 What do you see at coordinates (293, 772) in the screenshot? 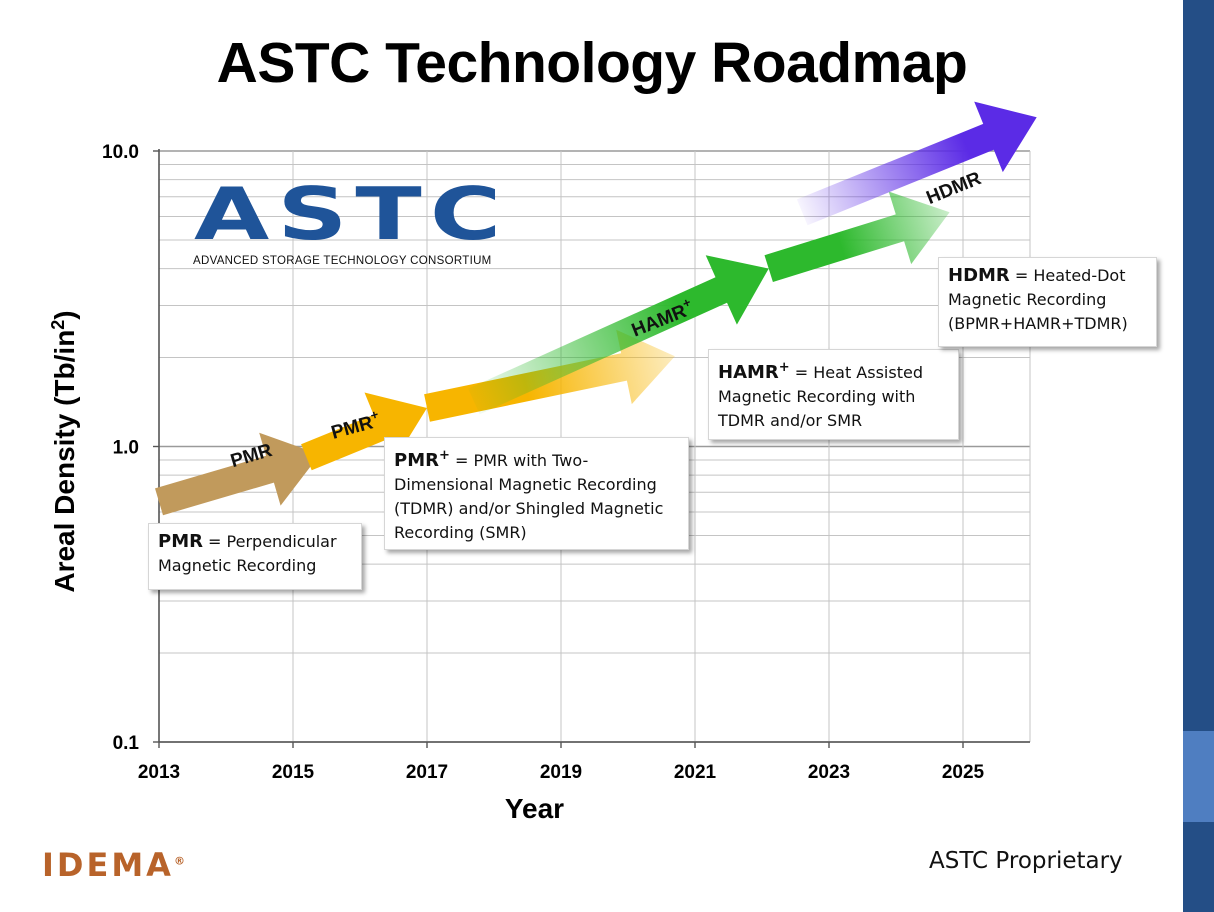
I see `x-tick-label: 2015` at bounding box center [293, 772].